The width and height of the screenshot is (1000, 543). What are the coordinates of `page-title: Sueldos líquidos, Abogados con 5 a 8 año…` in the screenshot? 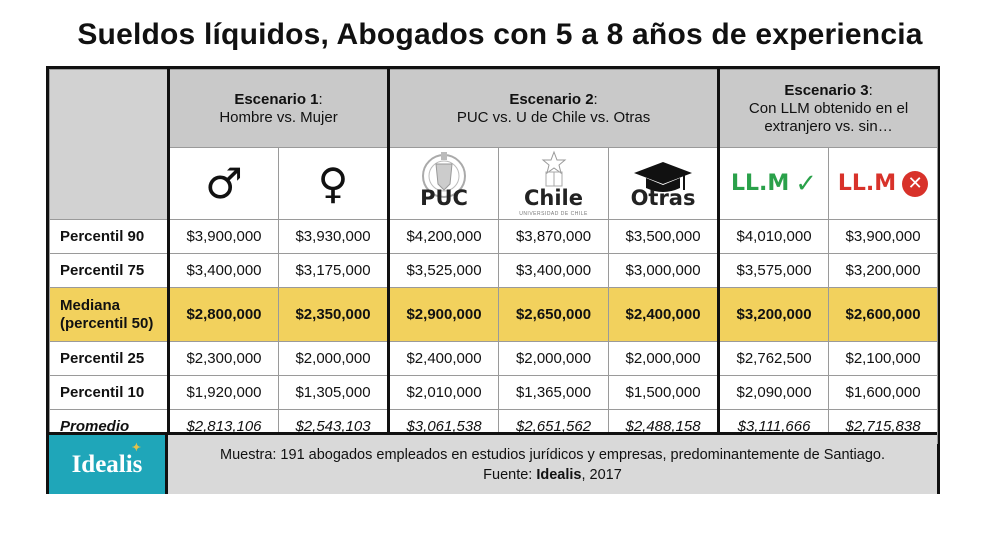 It's located at (500, 34).